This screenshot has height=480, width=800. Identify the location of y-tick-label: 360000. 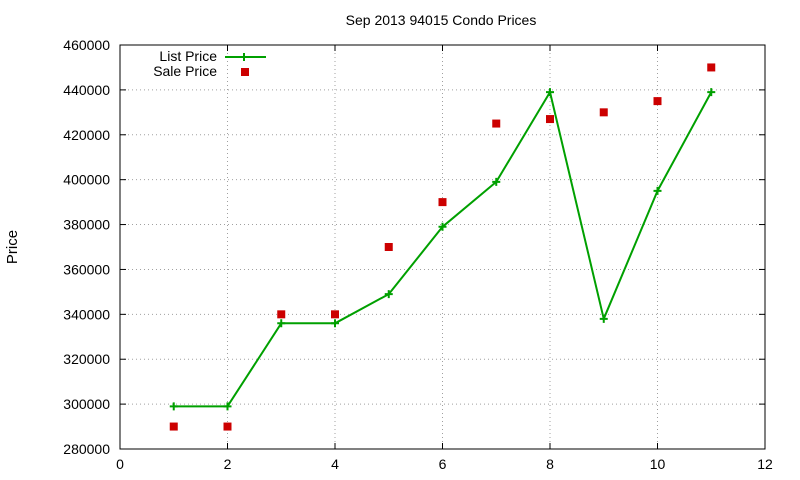
(86, 269).